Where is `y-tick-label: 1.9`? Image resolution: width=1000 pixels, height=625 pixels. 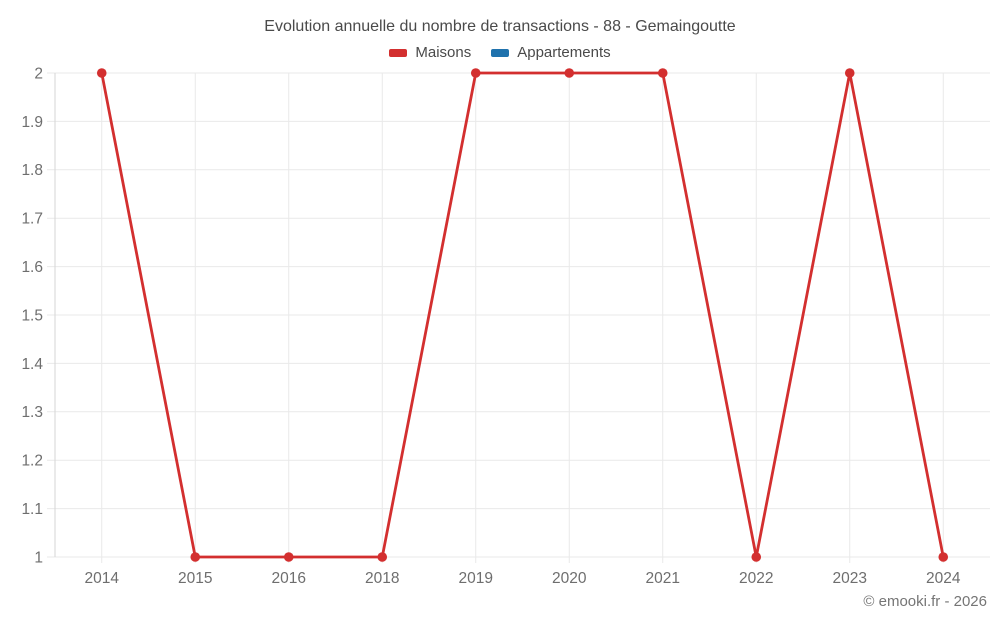 y-tick-label: 1.9 is located at coordinates (32, 122).